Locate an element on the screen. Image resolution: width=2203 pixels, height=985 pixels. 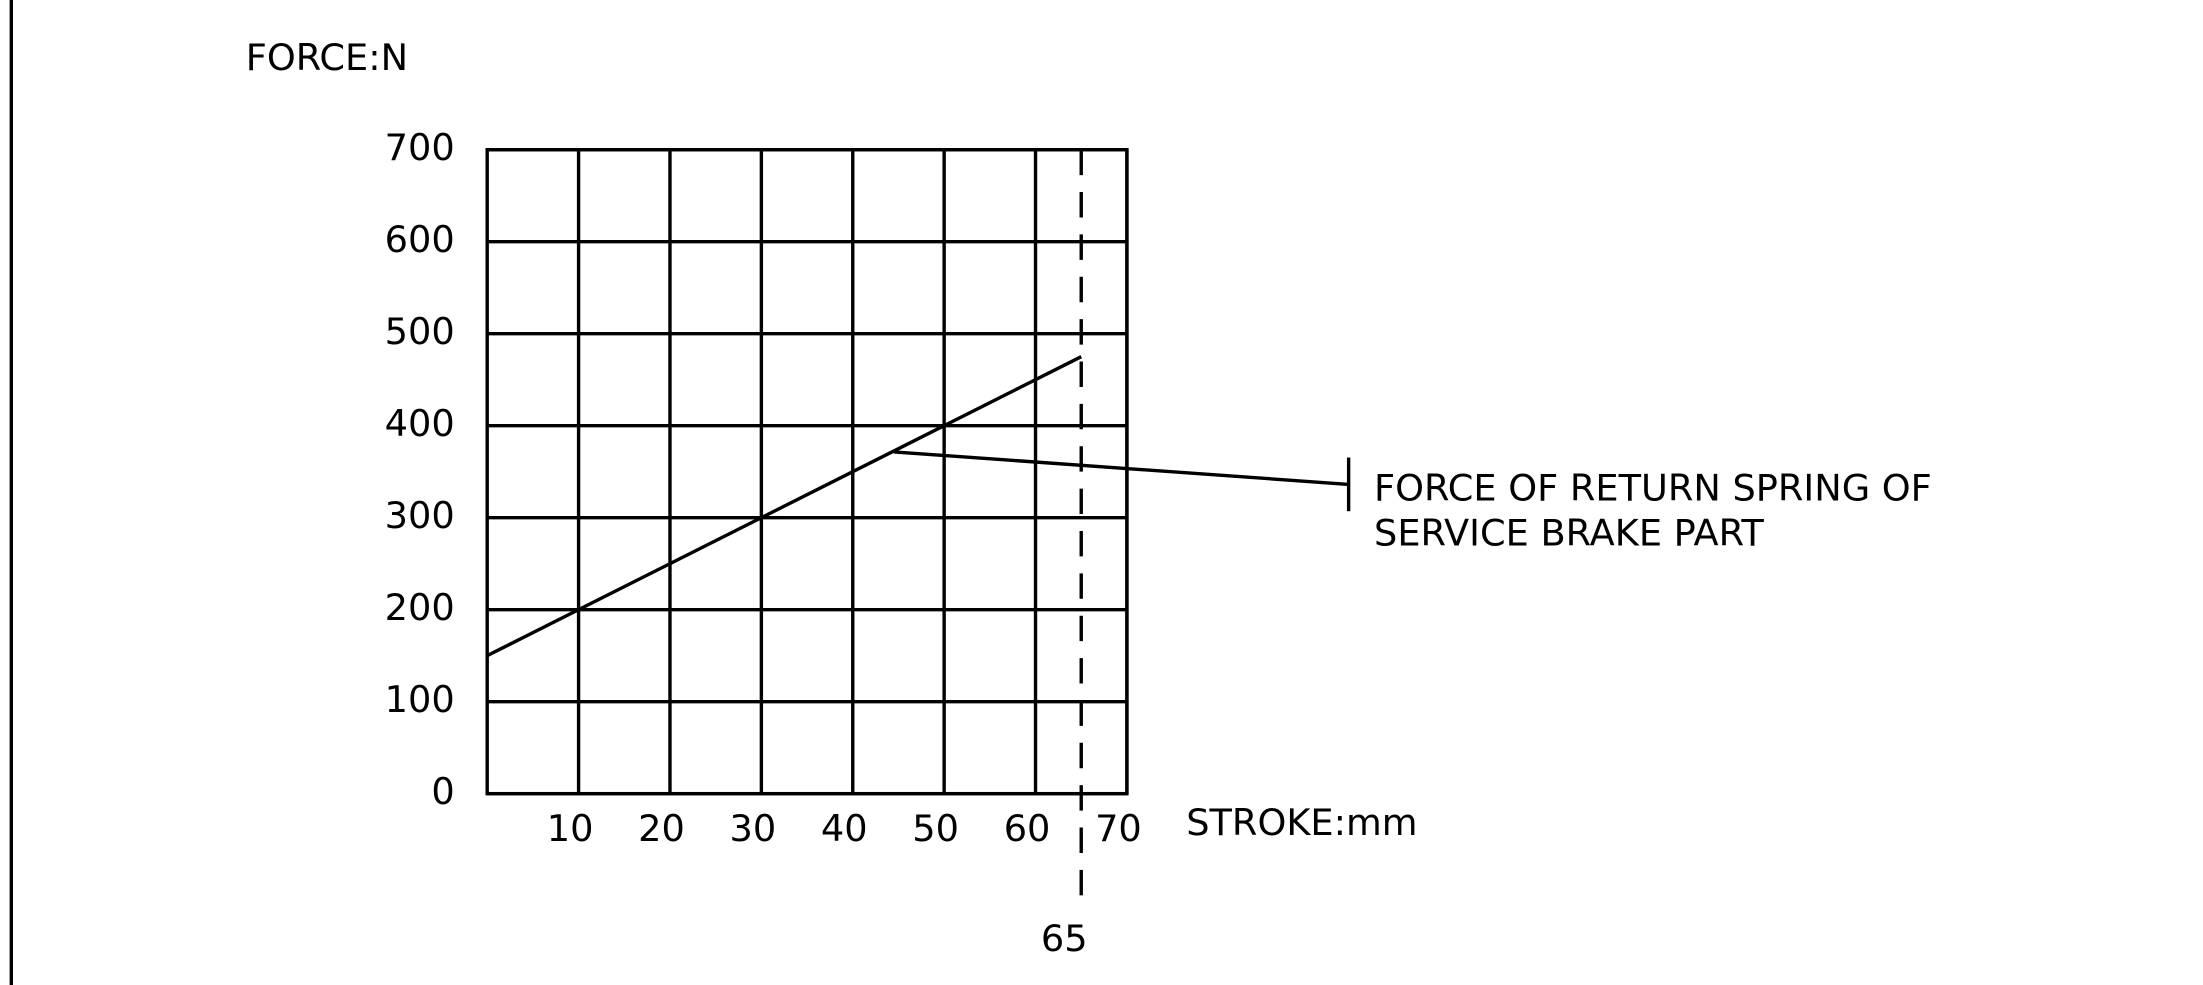
x-tick-label: 50 is located at coordinates (935, 828).